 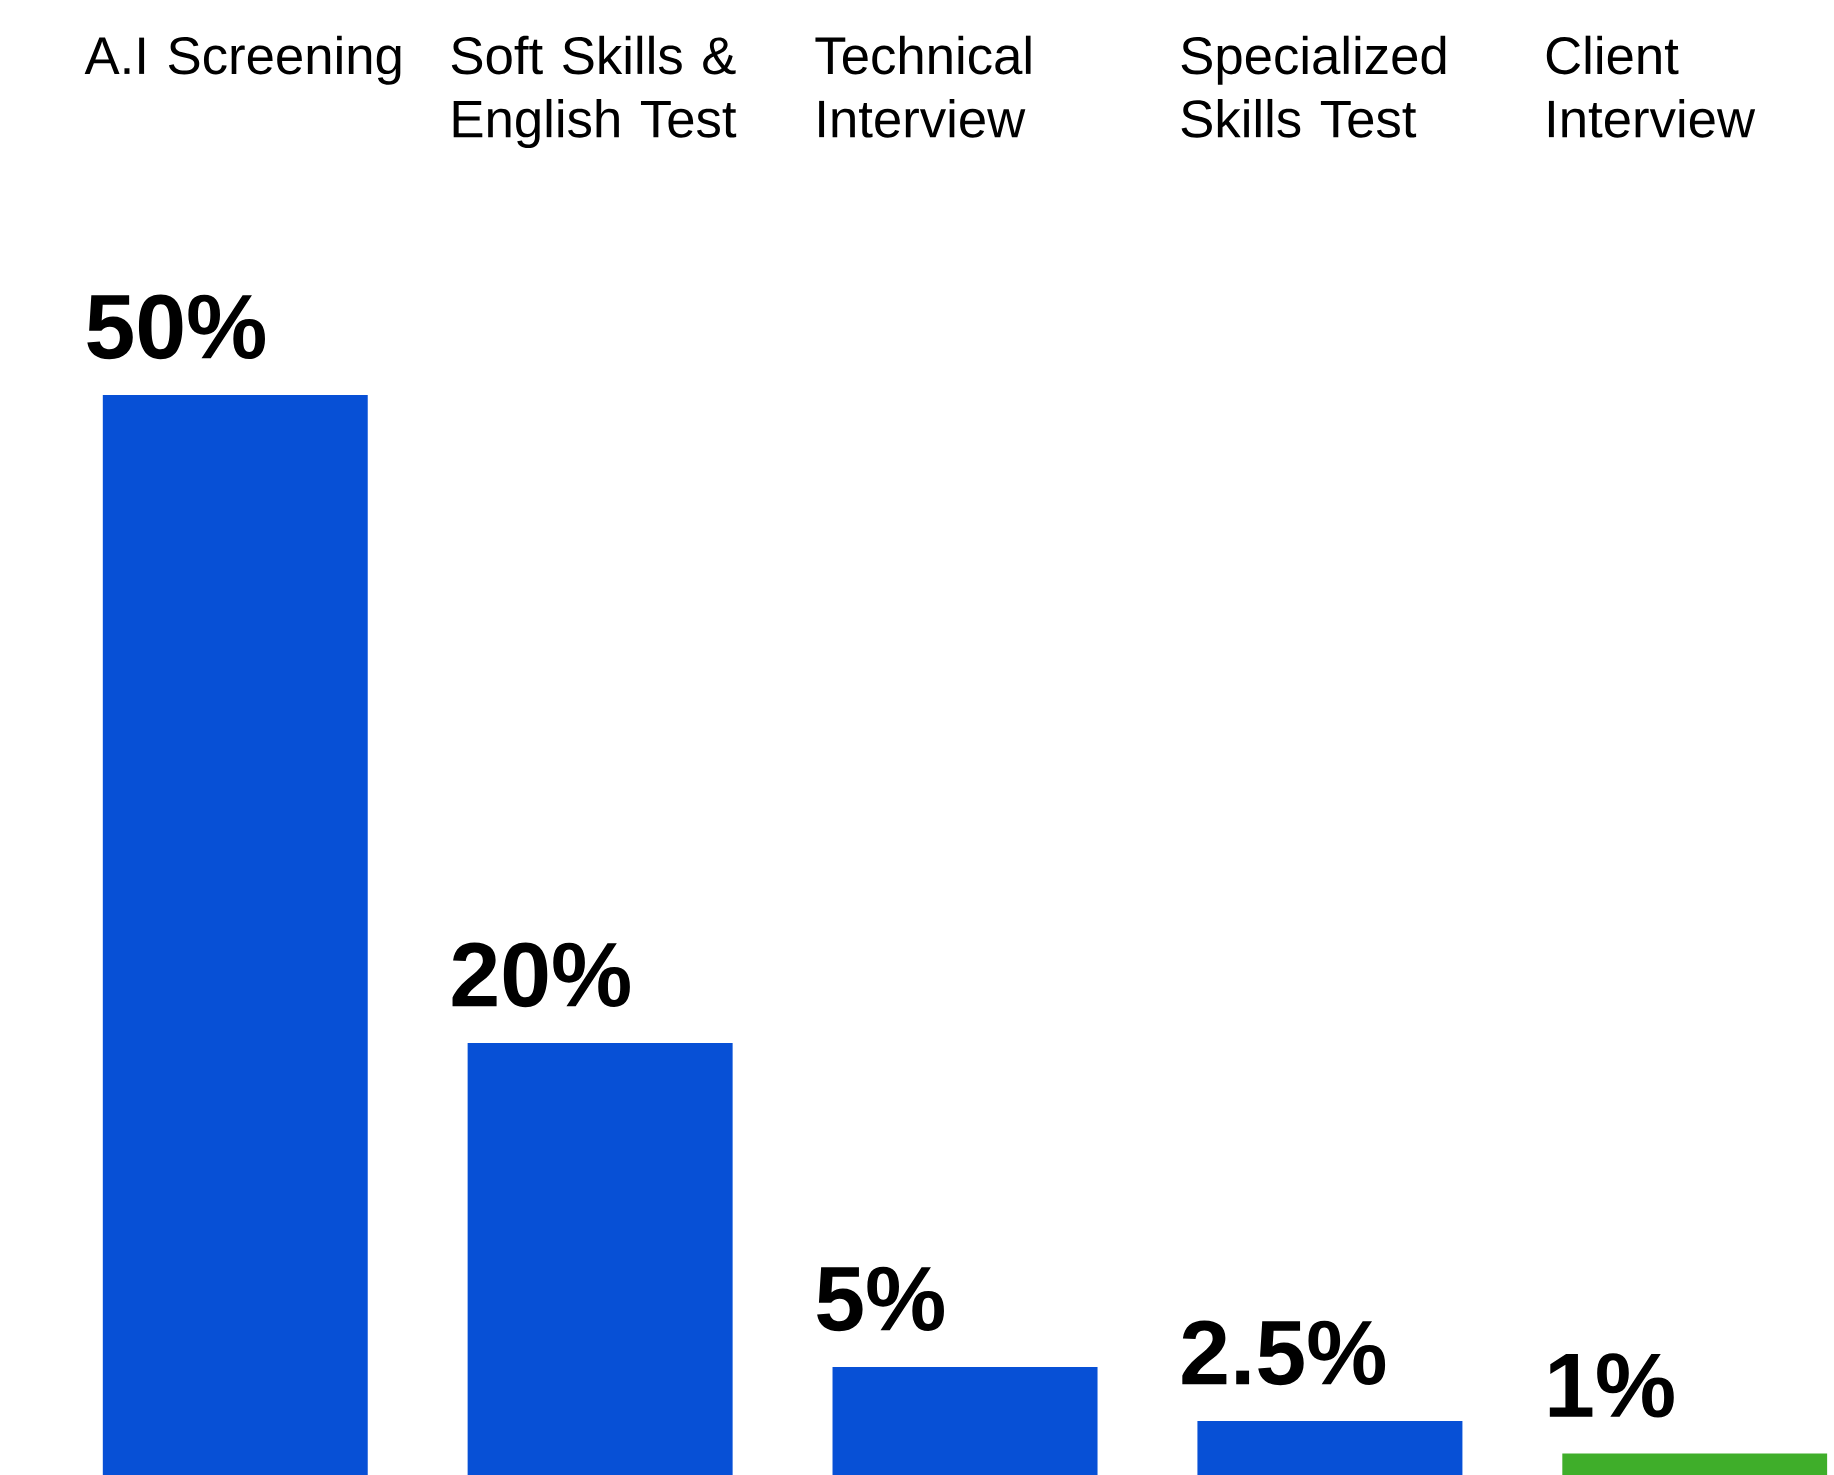 I want to click on data-label: 5%, so click(x=880, y=1299).